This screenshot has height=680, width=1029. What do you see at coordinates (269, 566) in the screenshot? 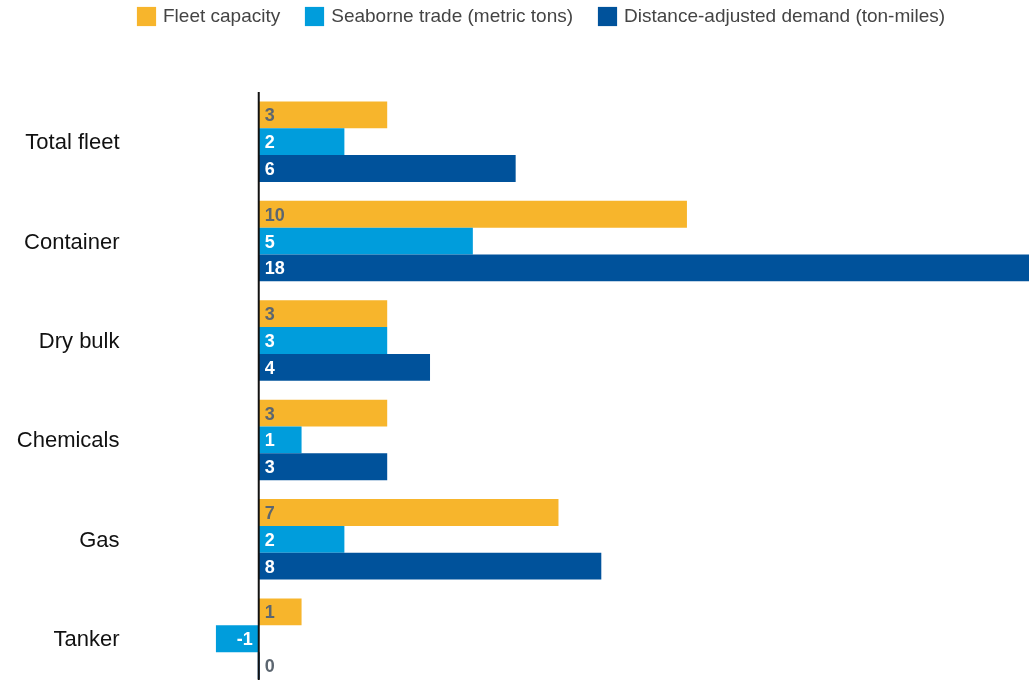
I see `data-label: 8` at bounding box center [269, 566].